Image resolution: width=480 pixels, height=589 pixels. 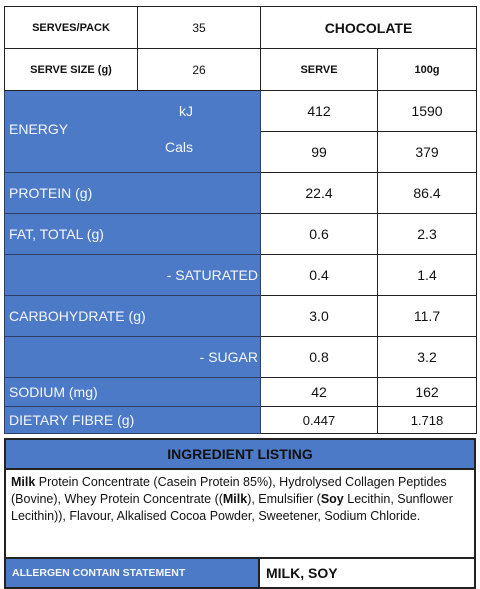 What do you see at coordinates (284, 499) in the screenshot?
I see `ingredient-part-2: ), Emulsifier (` at bounding box center [284, 499].